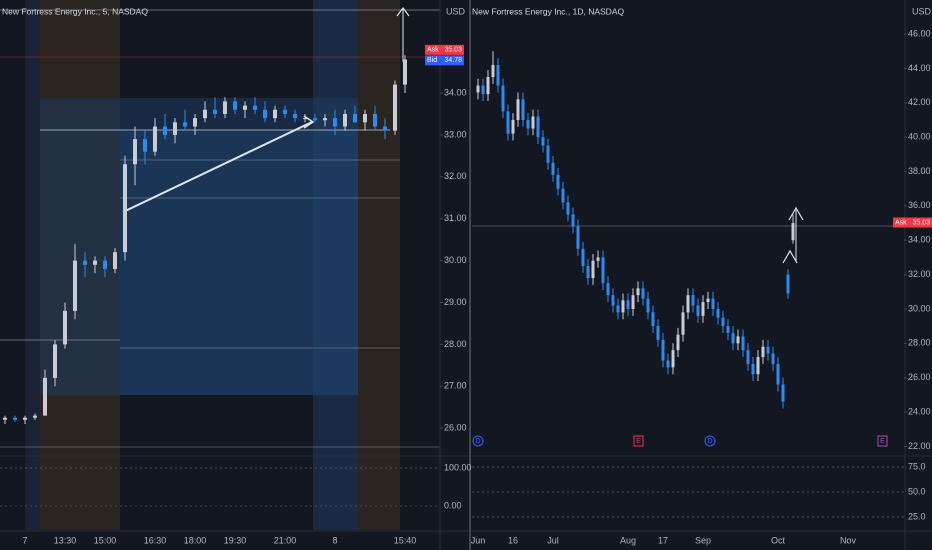 Image resolution: width=932 pixels, height=550 pixels. Describe the element at coordinates (458, 467) in the screenshot. I see `indicator-tick-label: 100.00` at that location.